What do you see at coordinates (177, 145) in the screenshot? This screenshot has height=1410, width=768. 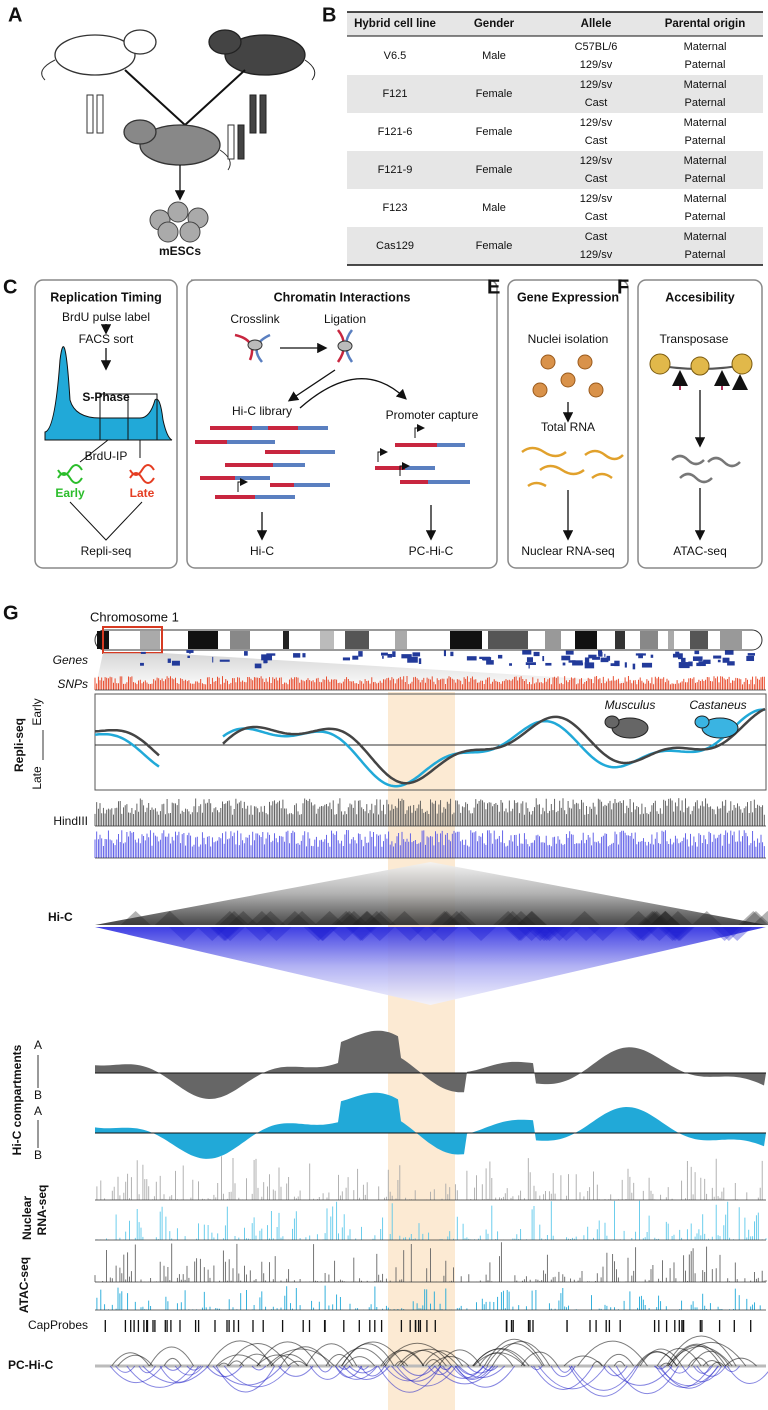 I see `mouse-hybrid` at bounding box center [177, 145].